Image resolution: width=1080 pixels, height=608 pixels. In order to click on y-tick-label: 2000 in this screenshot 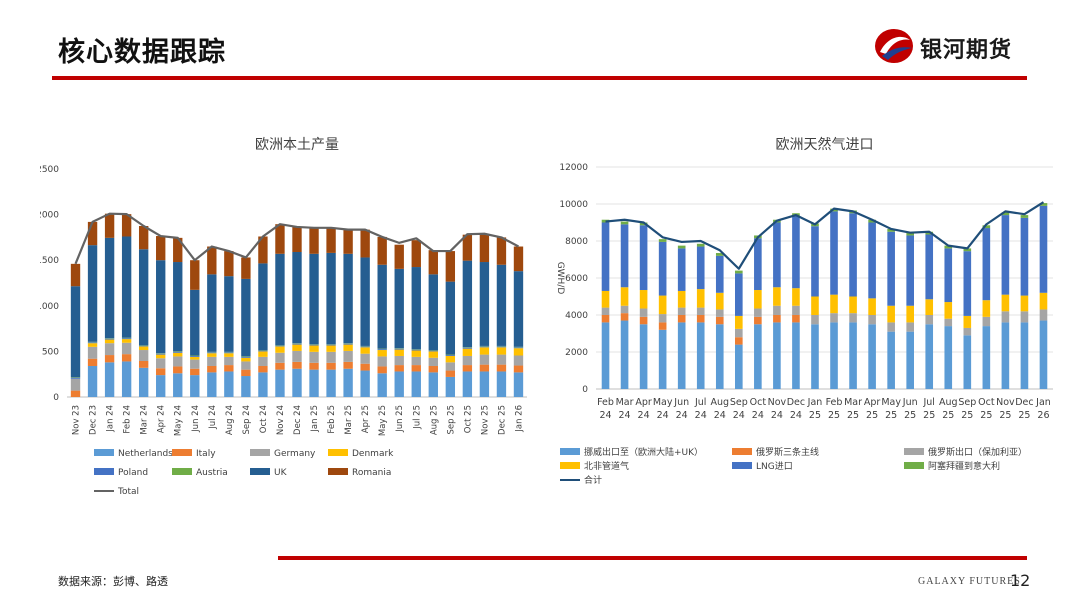, I will do `click(49, 216)`.